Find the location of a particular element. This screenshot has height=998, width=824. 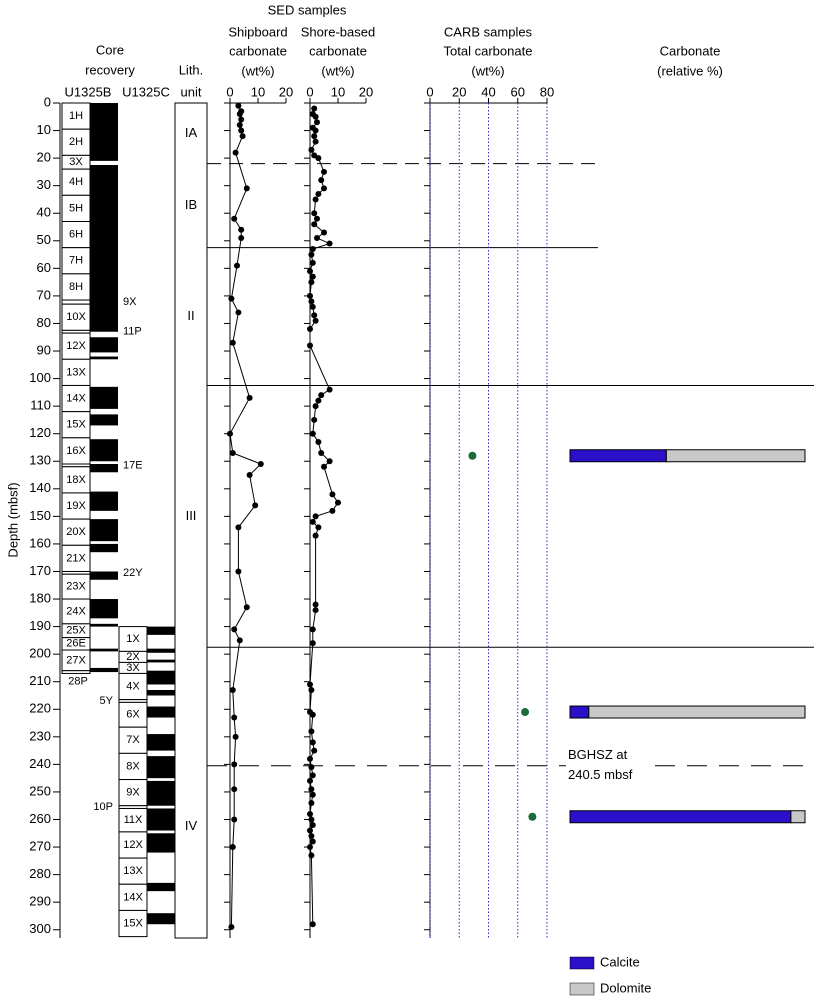

core-label: 8H is located at coordinates (76, 287).